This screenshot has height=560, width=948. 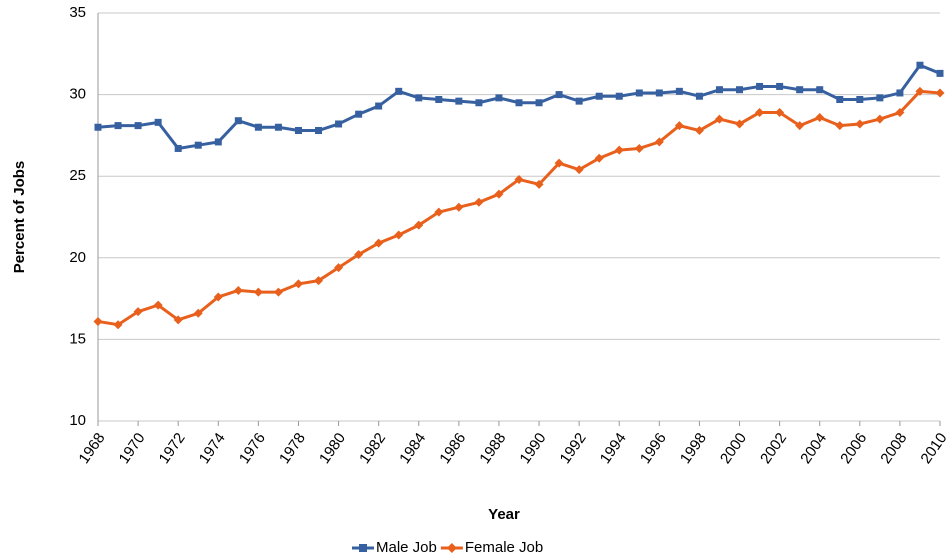 What do you see at coordinates (733, 448) in the screenshot?
I see `x-tick-label: 2000` at bounding box center [733, 448].